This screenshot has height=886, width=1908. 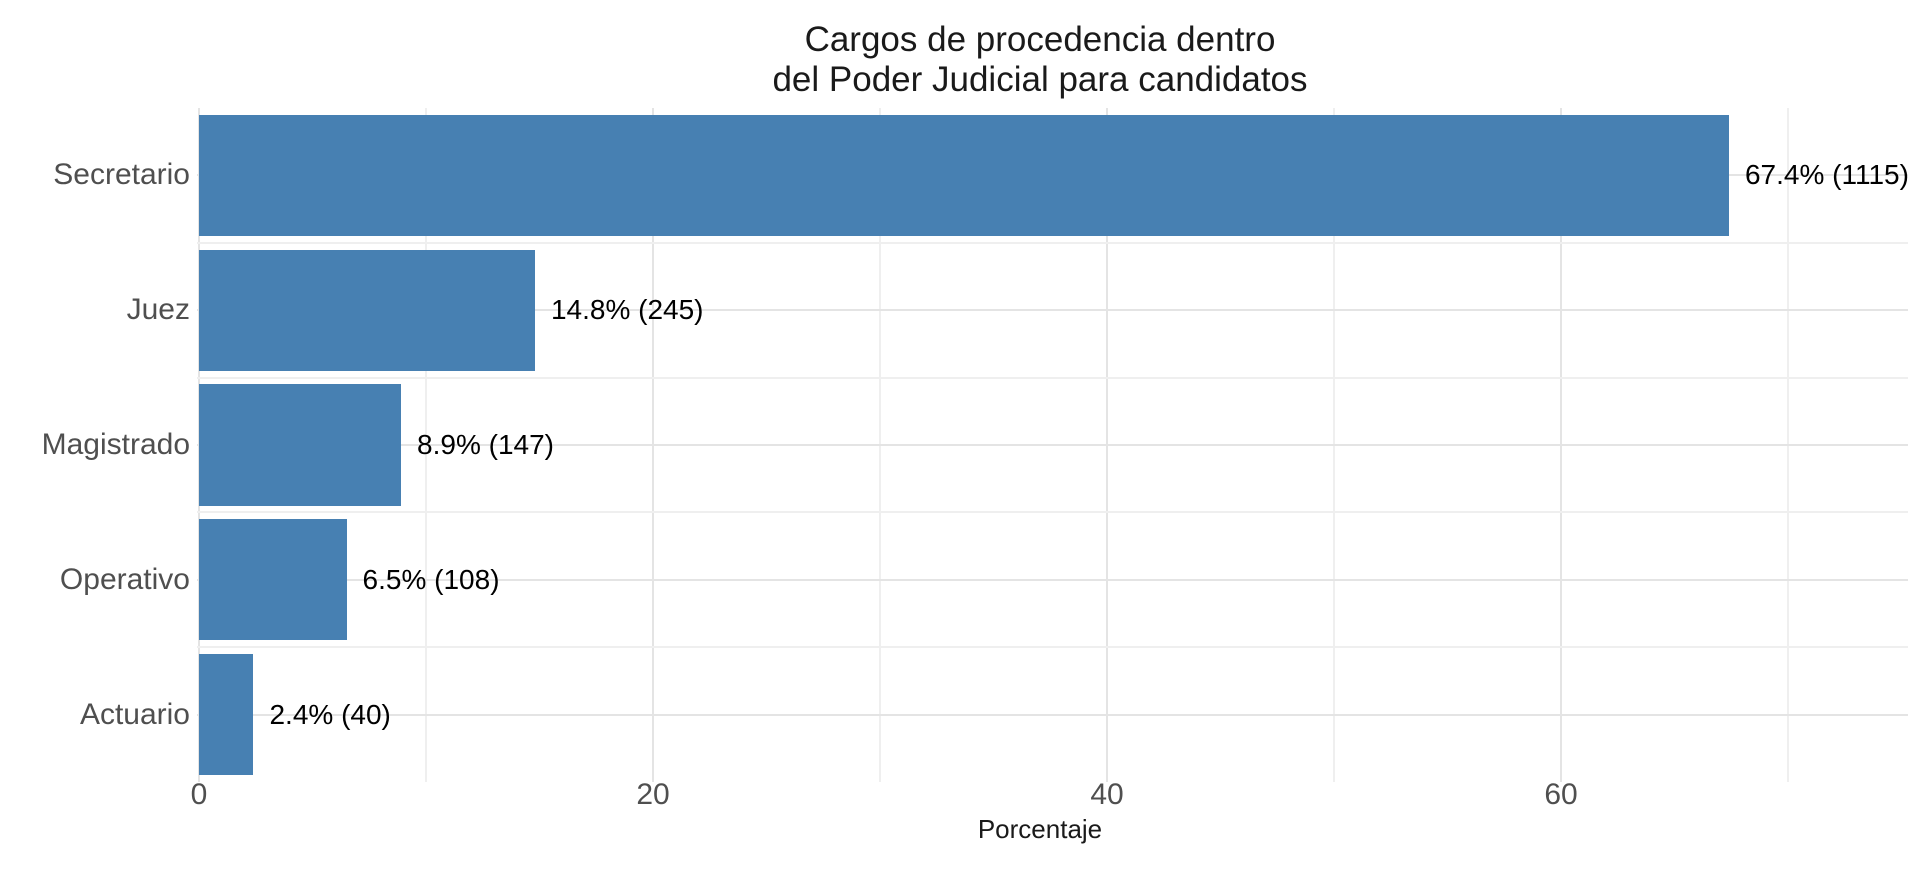 I want to click on y-axis-label-juez: Juez, so click(x=158, y=310).